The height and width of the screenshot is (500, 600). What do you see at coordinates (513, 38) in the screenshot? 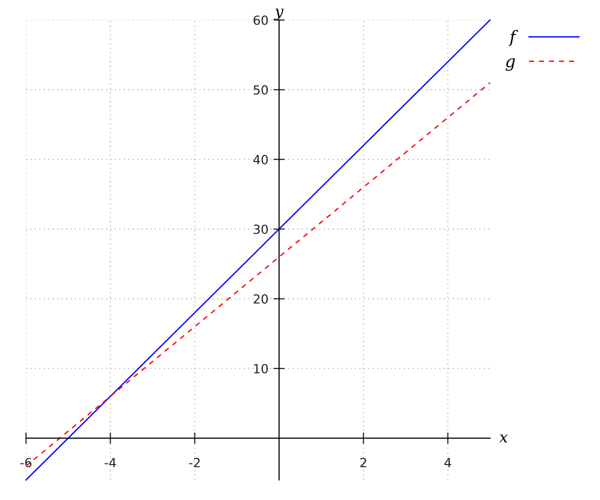
I see `legend-label: f` at bounding box center [513, 38].